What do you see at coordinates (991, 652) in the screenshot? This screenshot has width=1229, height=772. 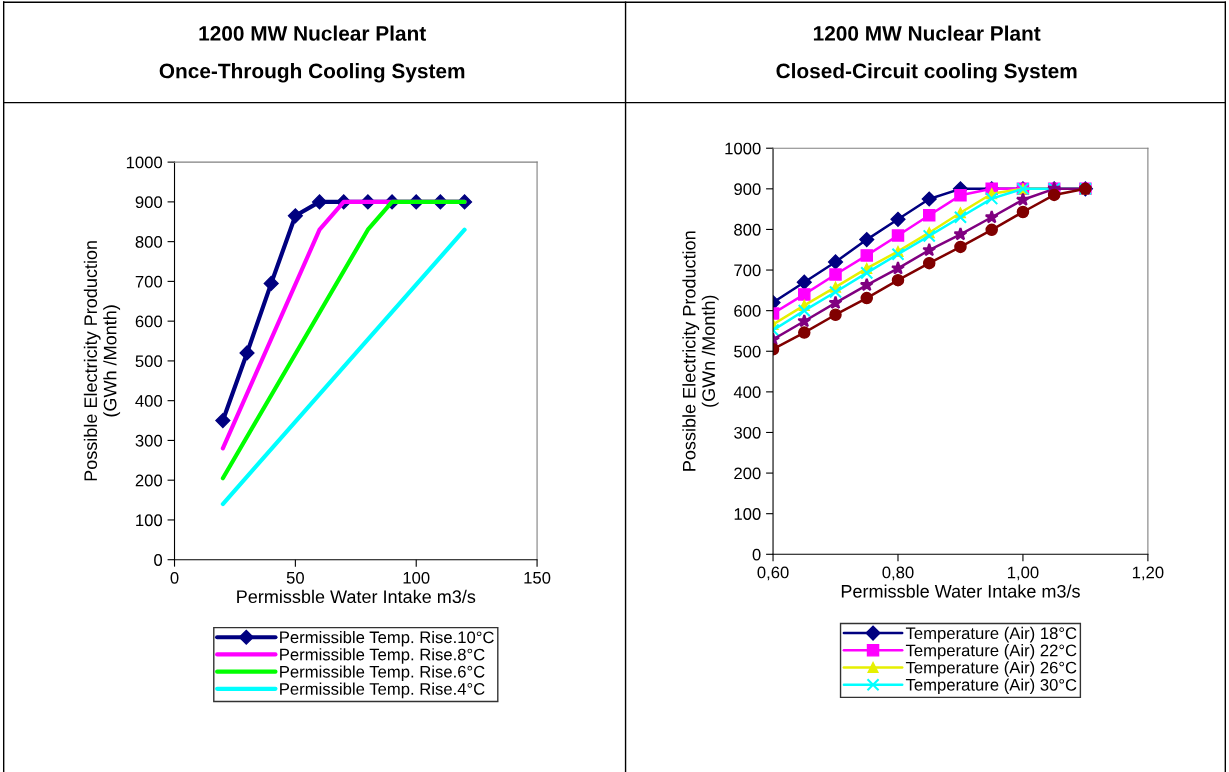 I see `legend-label: Temperature (Air) 22°C` at bounding box center [991, 652].